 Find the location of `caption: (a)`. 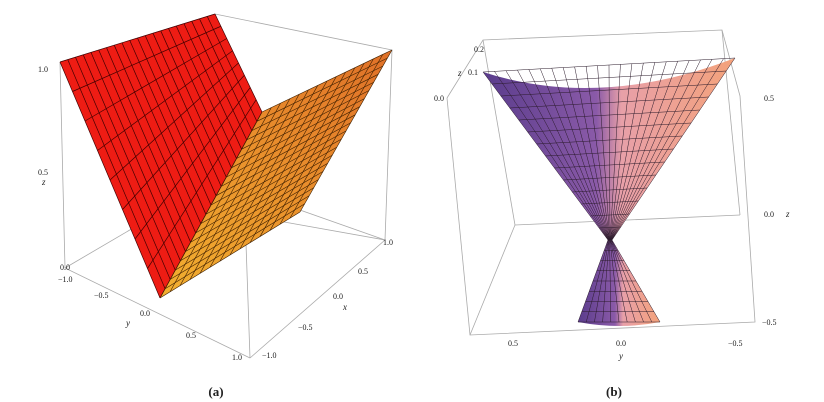

caption: (a) is located at coordinates (215, 391).